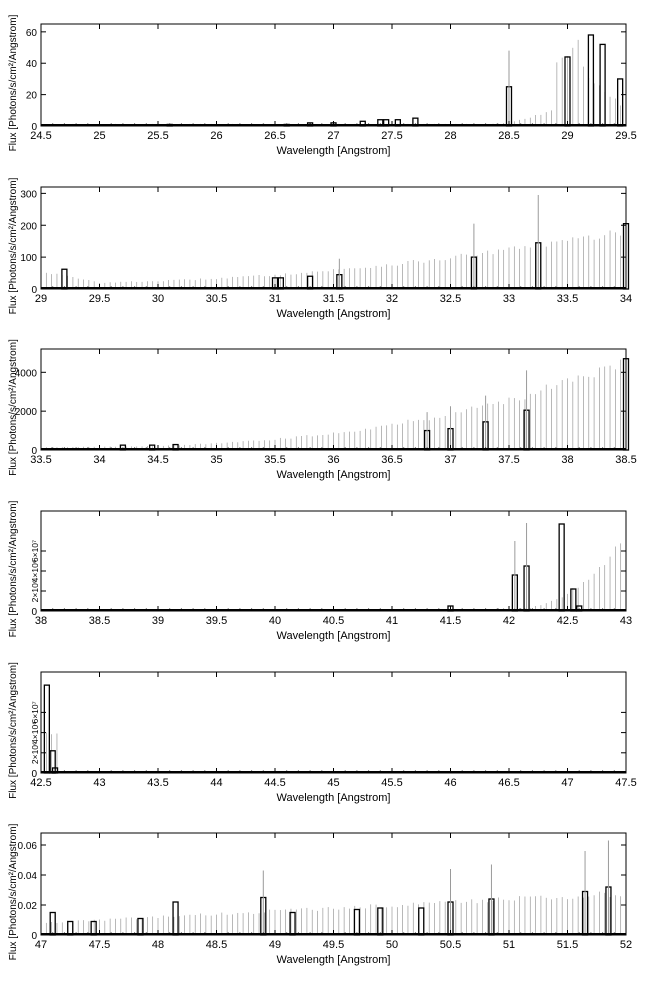  What do you see at coordinates (567, 299) in the screenshot?
I see `x-tick-label: 33.5` at bounding box center [567, 299].